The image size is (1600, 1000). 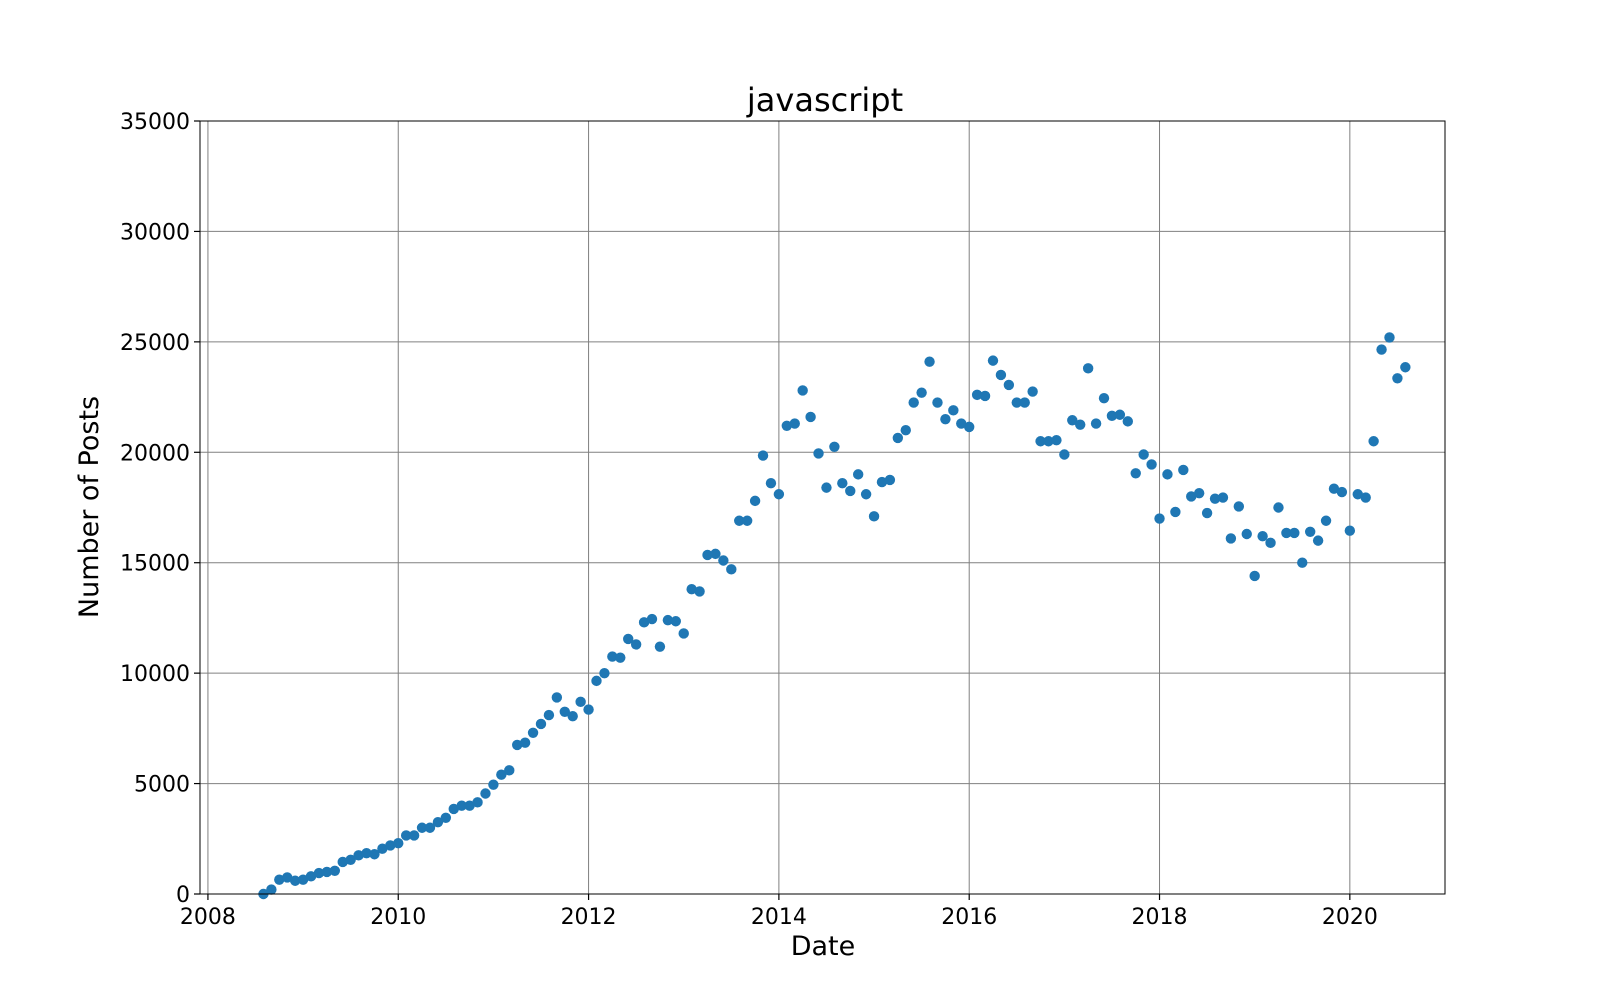 I want to click on x-tick-label: 2018, so click(x=1160, y=917).